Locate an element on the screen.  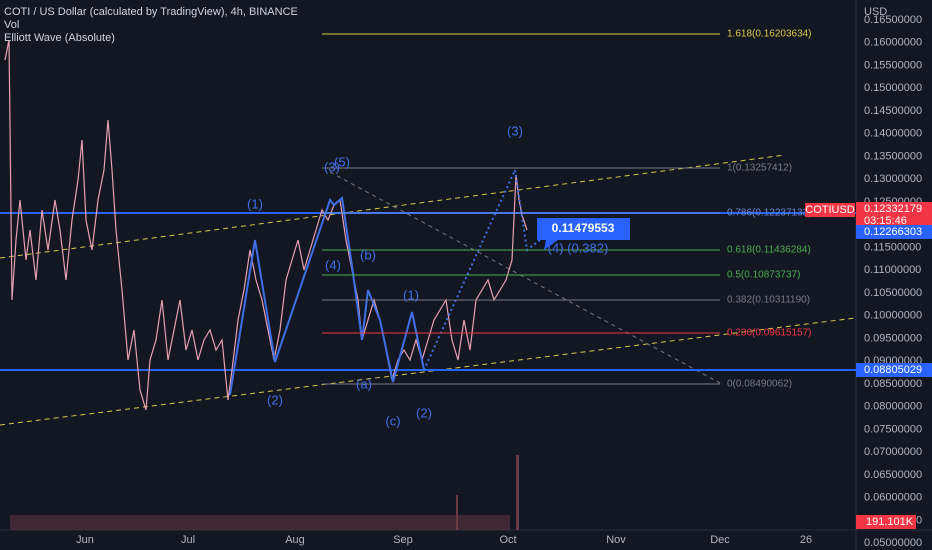
indicator-label: Vol is located at coordinates (11, 25).